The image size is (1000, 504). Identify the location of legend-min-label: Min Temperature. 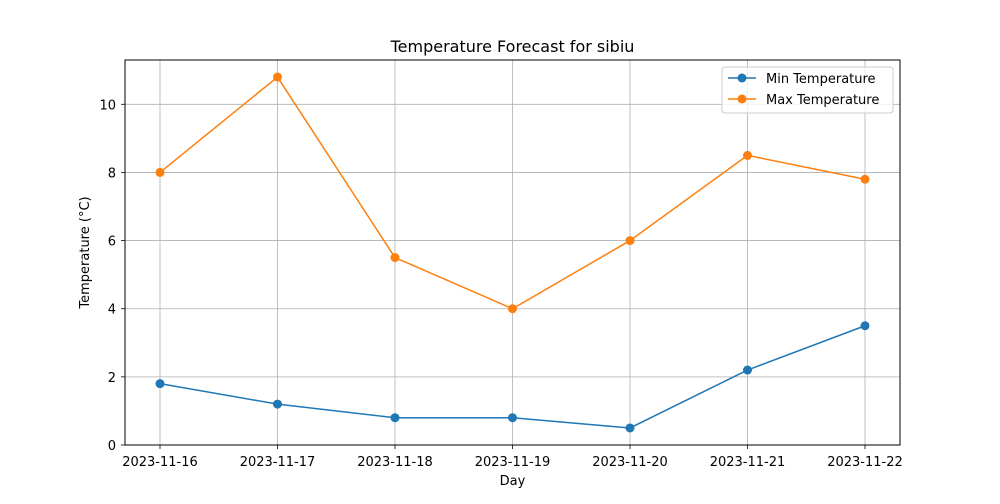
(821, 79).